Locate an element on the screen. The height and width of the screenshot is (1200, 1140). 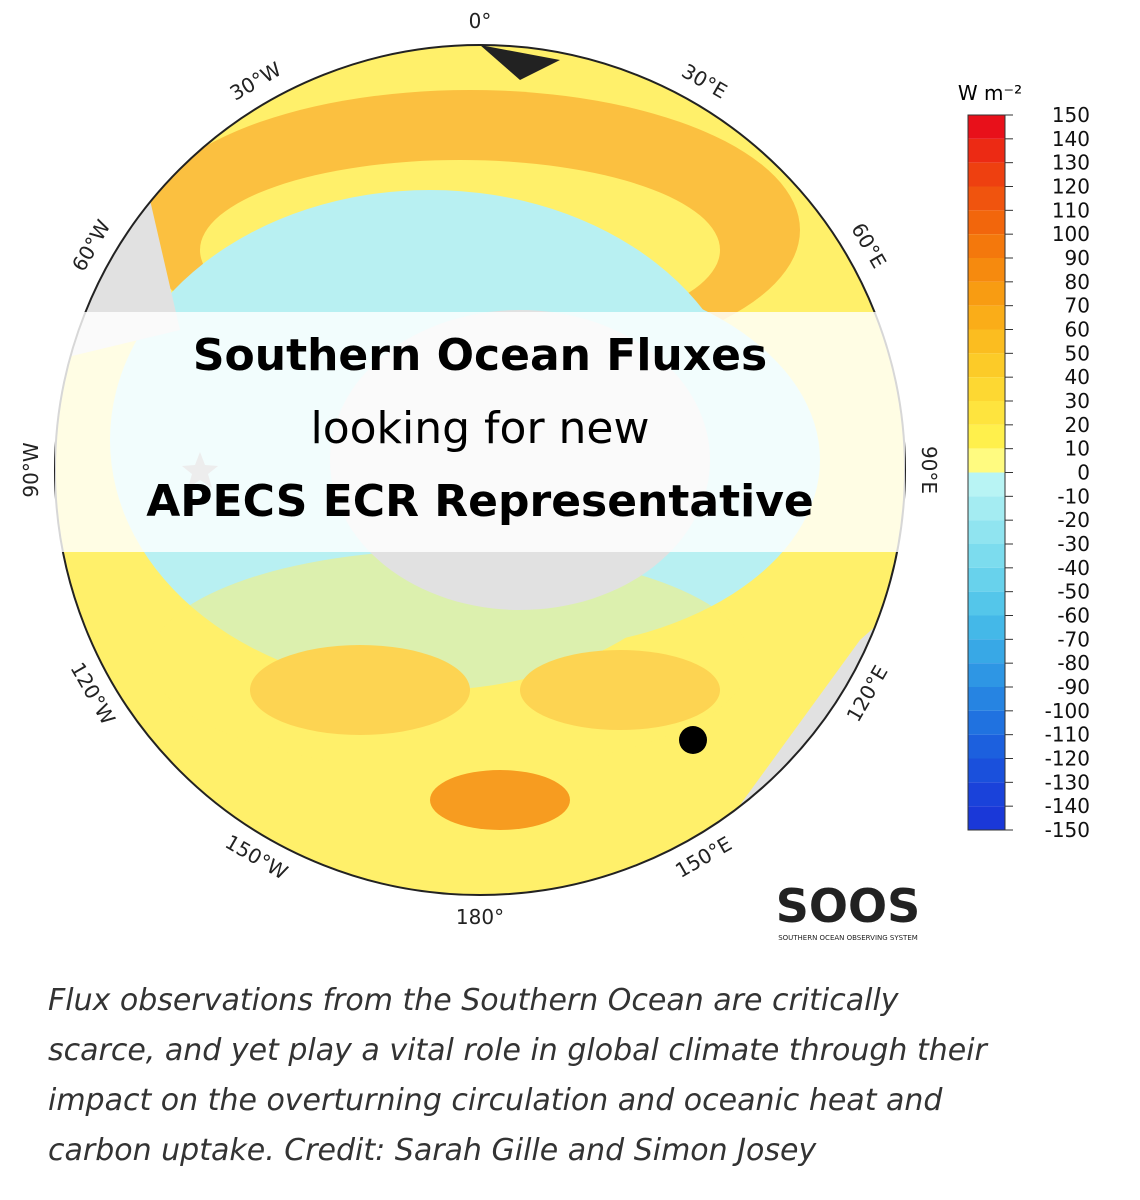
tick-label: 110 is located at coordinates (1071, 210).